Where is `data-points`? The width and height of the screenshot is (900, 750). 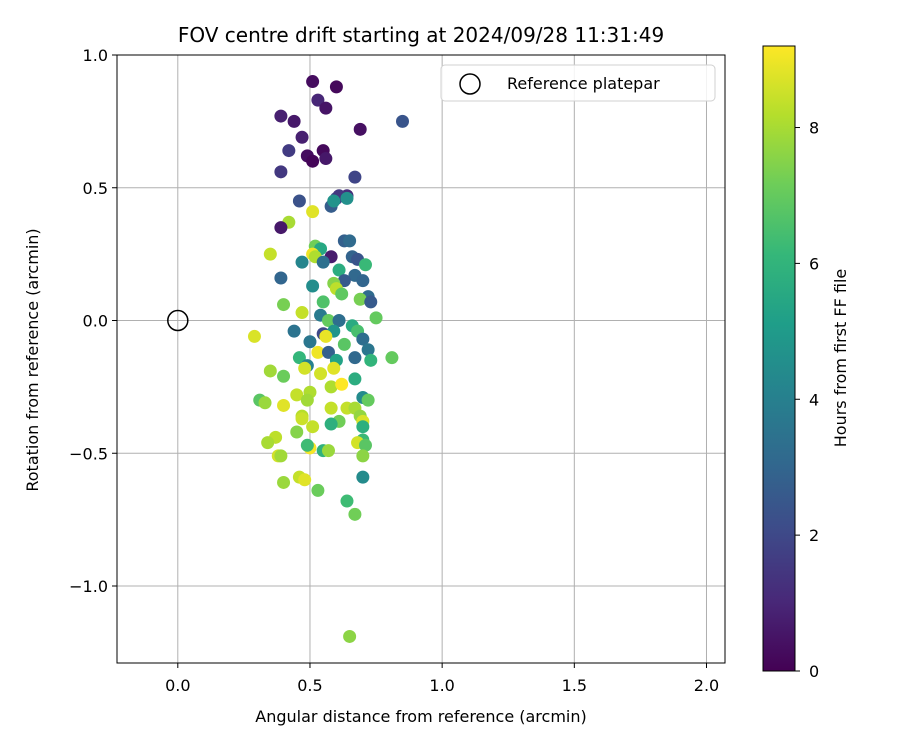 data-points is located at coordinates (328, 359).